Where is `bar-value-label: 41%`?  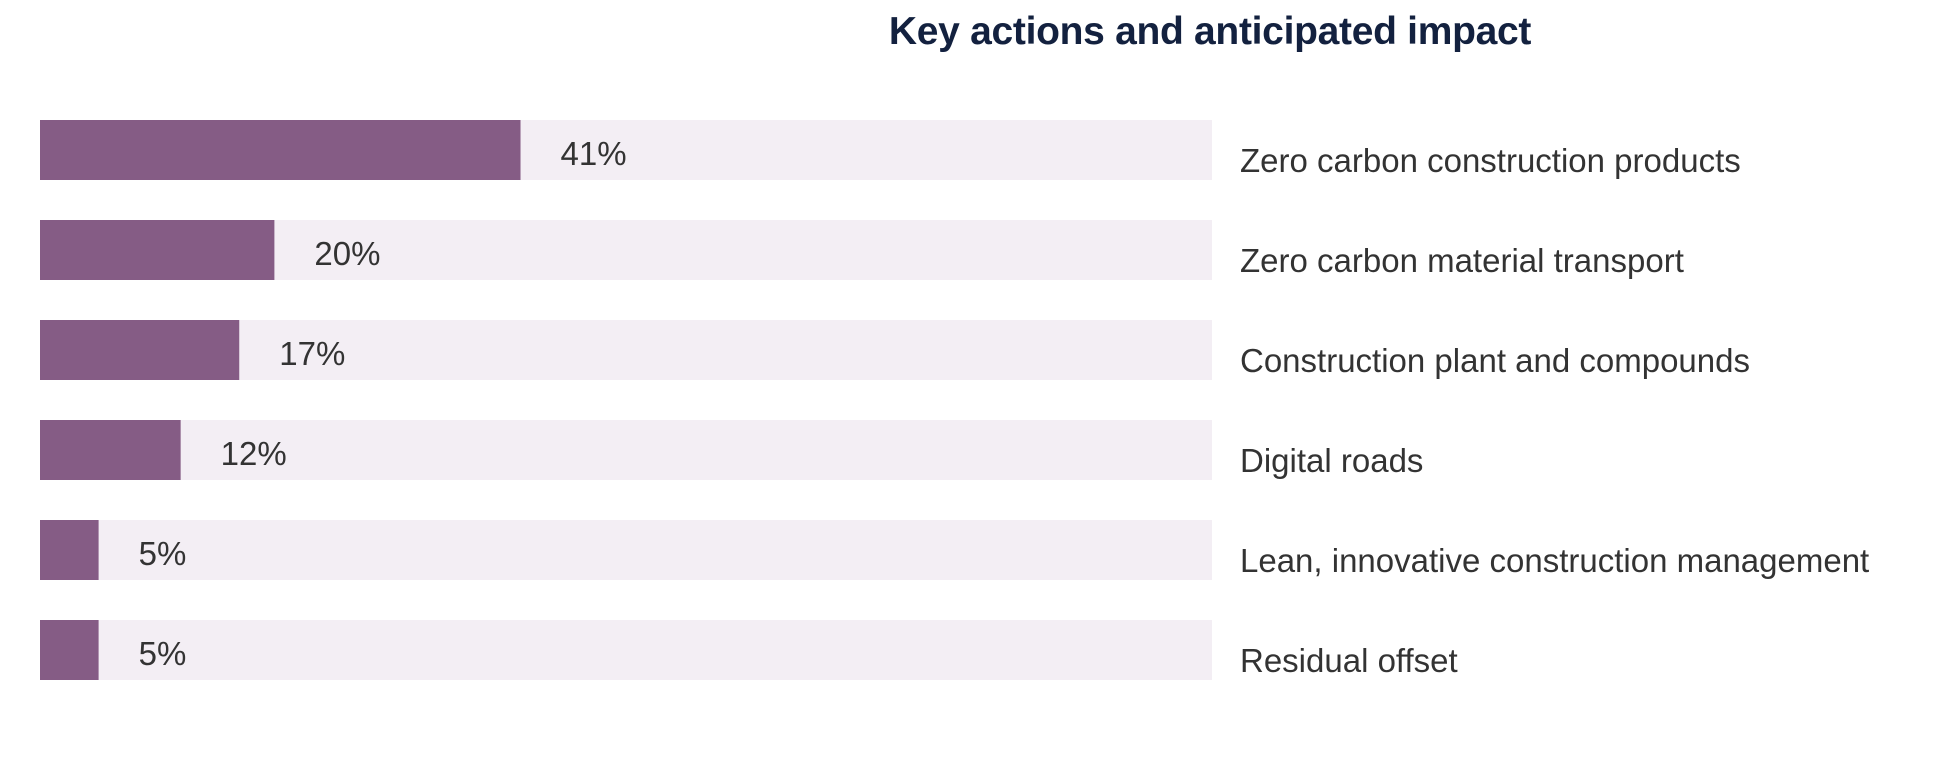
bar-value-label: 41% is located at coordinates (594, 153).